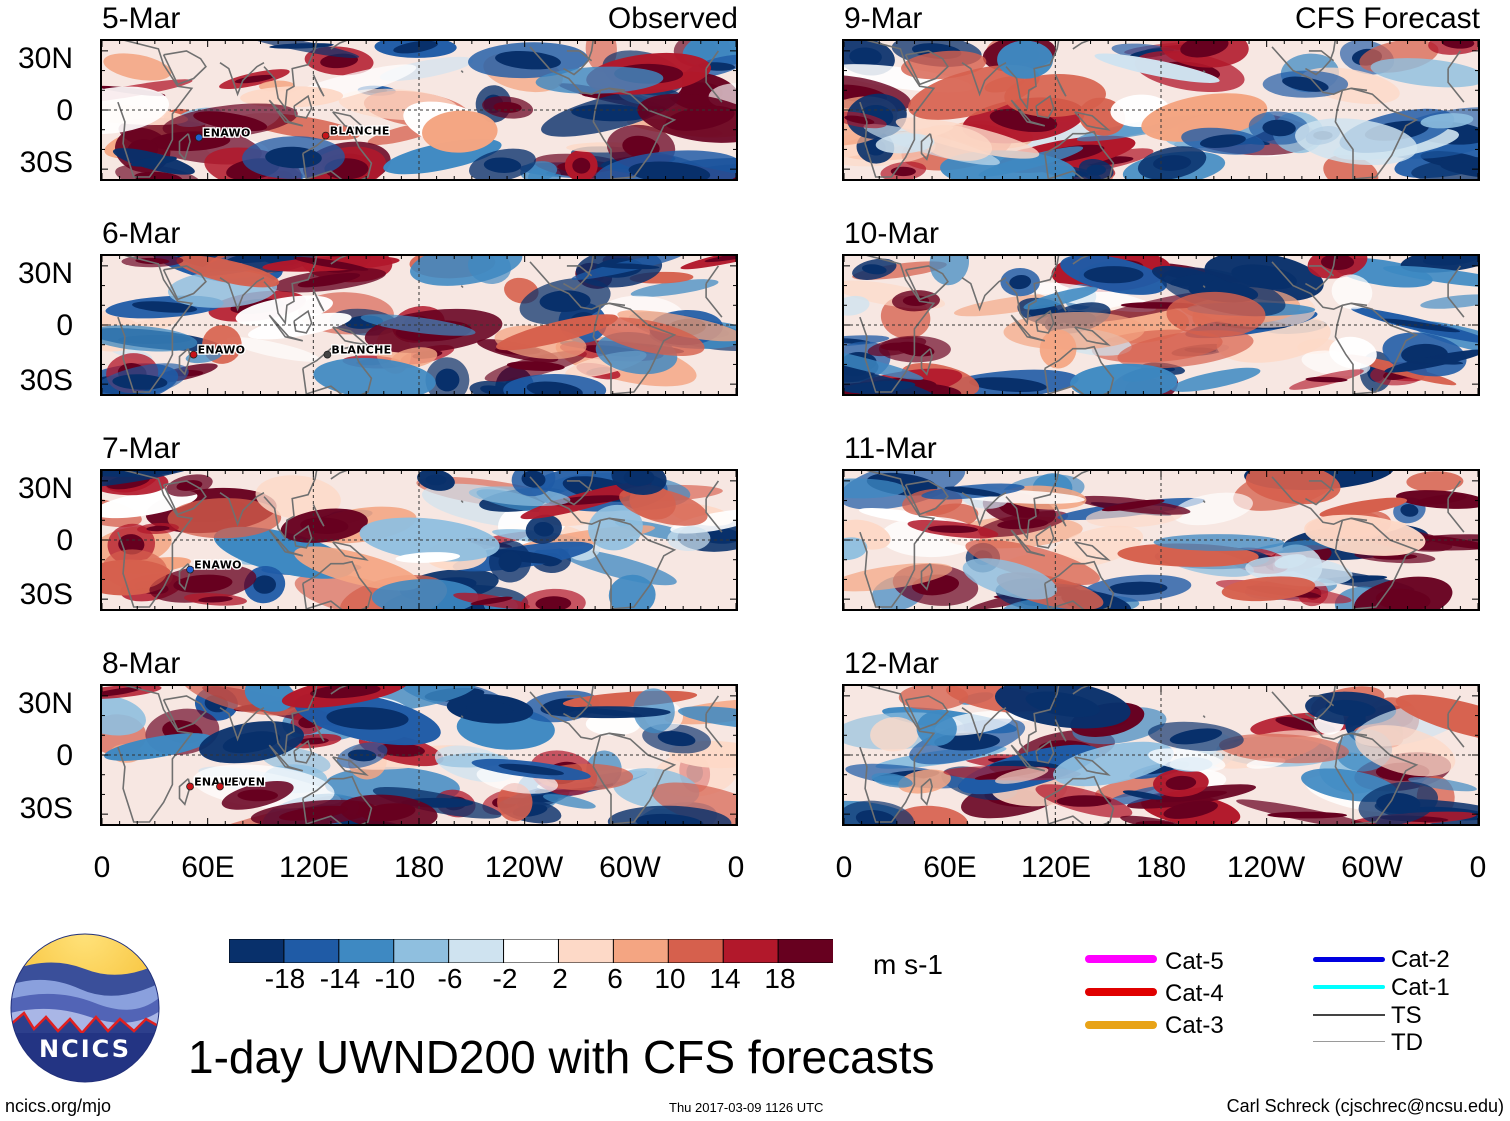 The height and width of the screenshot is (1121, 1510). I want to click on legend-swatch-cat1, so click(1349, 987).